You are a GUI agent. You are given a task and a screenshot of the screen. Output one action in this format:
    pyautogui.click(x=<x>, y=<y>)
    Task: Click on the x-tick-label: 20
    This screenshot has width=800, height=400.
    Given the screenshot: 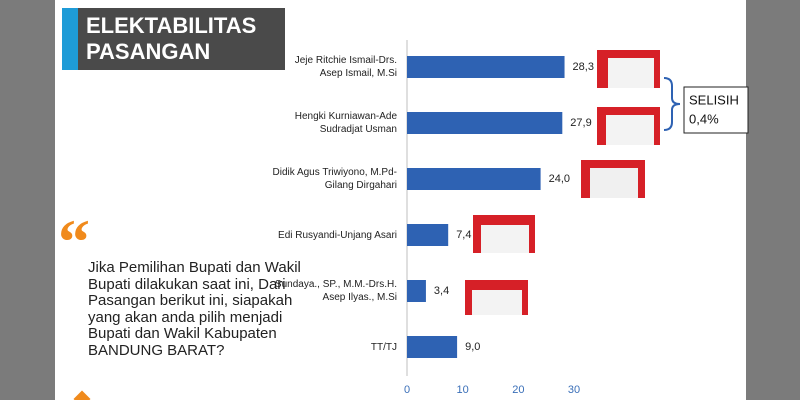 What is the action you would take?
    pyautogui.click(x=518, y=390)
    